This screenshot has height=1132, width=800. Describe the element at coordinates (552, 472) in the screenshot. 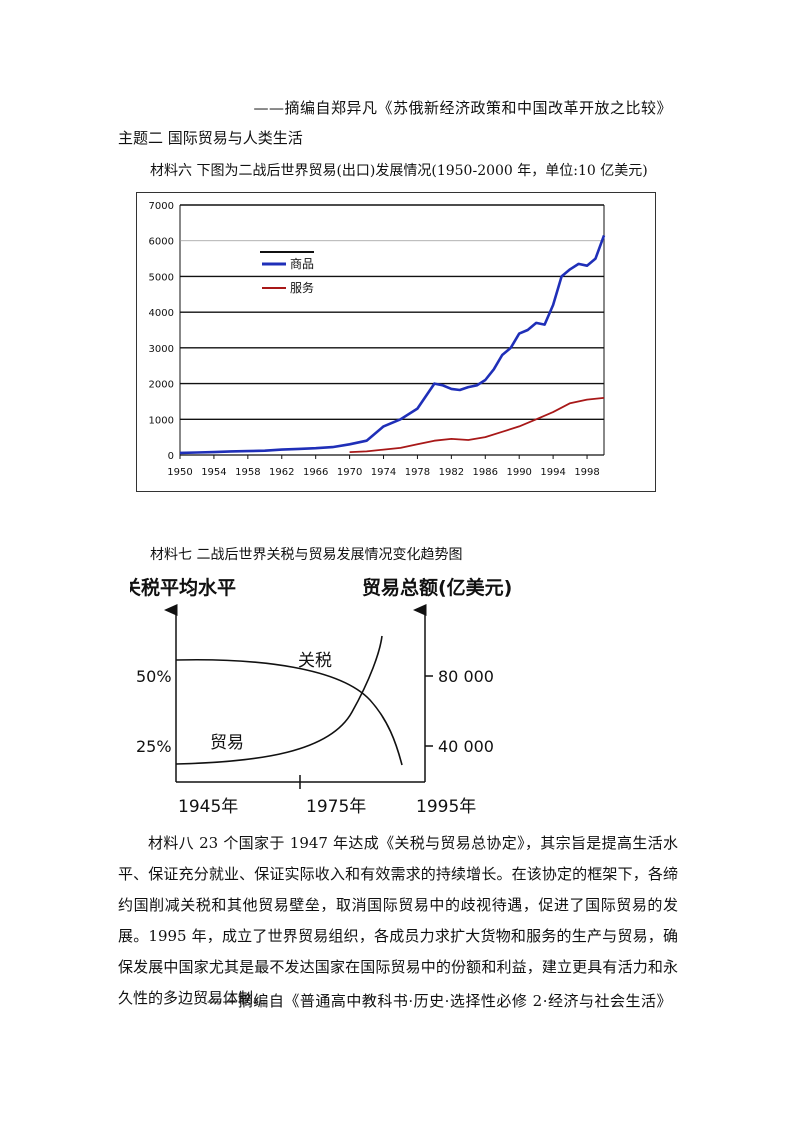

I see `x-tick-label-1994: 1994` at that location.